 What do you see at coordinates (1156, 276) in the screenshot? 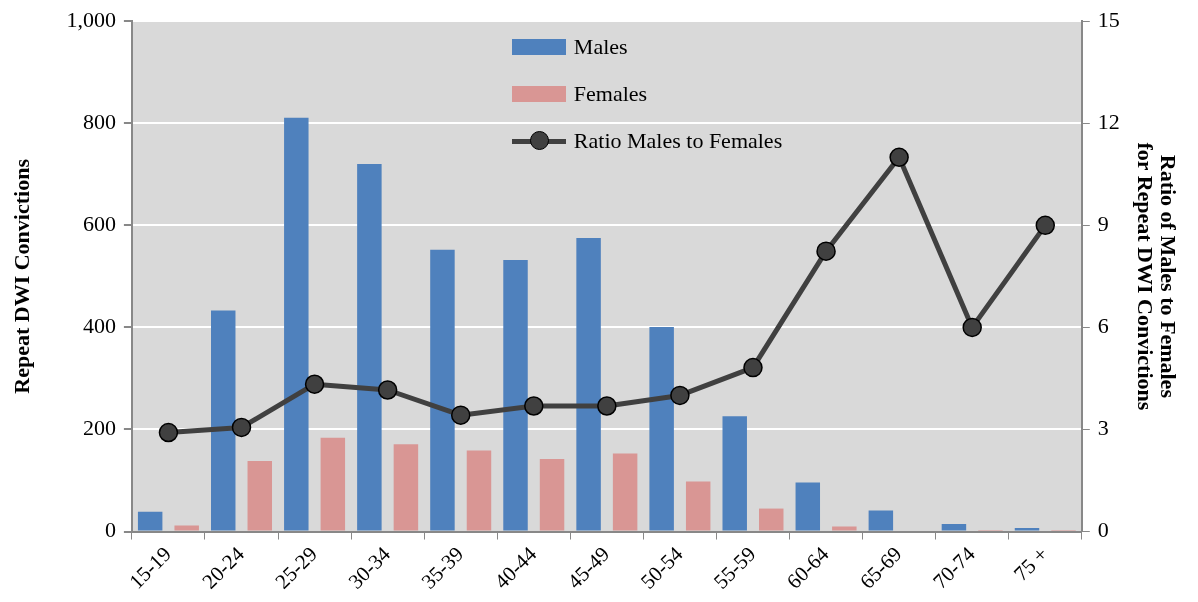
I see `y2-axis-title: Ratio of Males to Females for Repeat DWI Convictions` at bounding box center [1156, 276].